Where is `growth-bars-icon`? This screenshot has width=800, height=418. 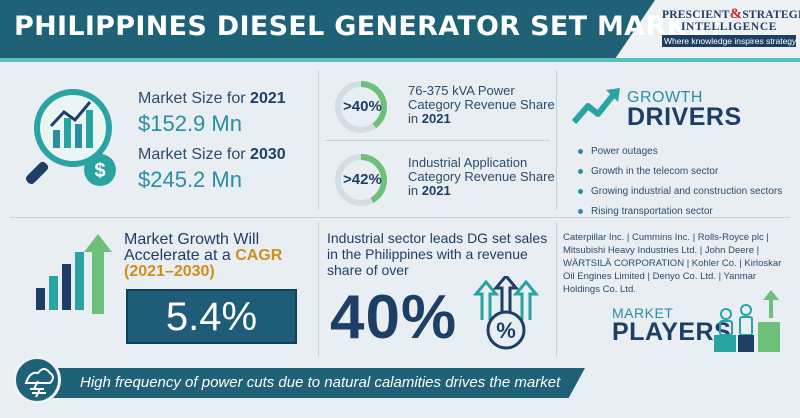 growth-bars-icon is located at coordinates (74, 274).